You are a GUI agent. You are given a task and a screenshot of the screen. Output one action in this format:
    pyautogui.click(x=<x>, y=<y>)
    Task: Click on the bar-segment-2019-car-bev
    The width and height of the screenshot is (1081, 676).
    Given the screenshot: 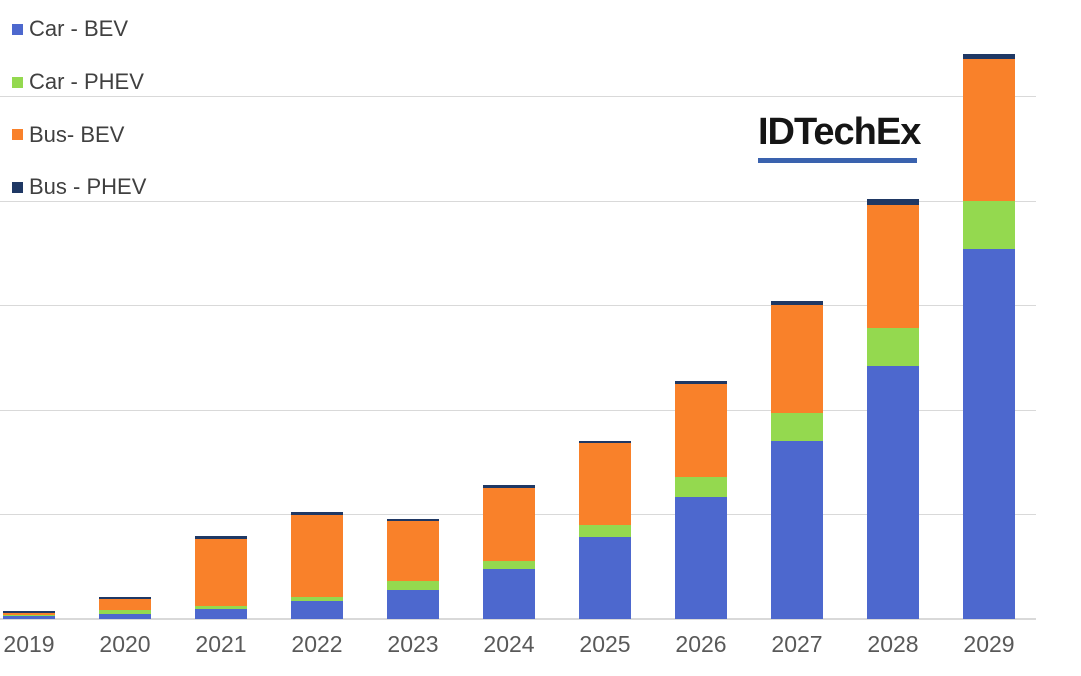 What is the action you would take?
    pyautogui.click(x=29, y=617)
    